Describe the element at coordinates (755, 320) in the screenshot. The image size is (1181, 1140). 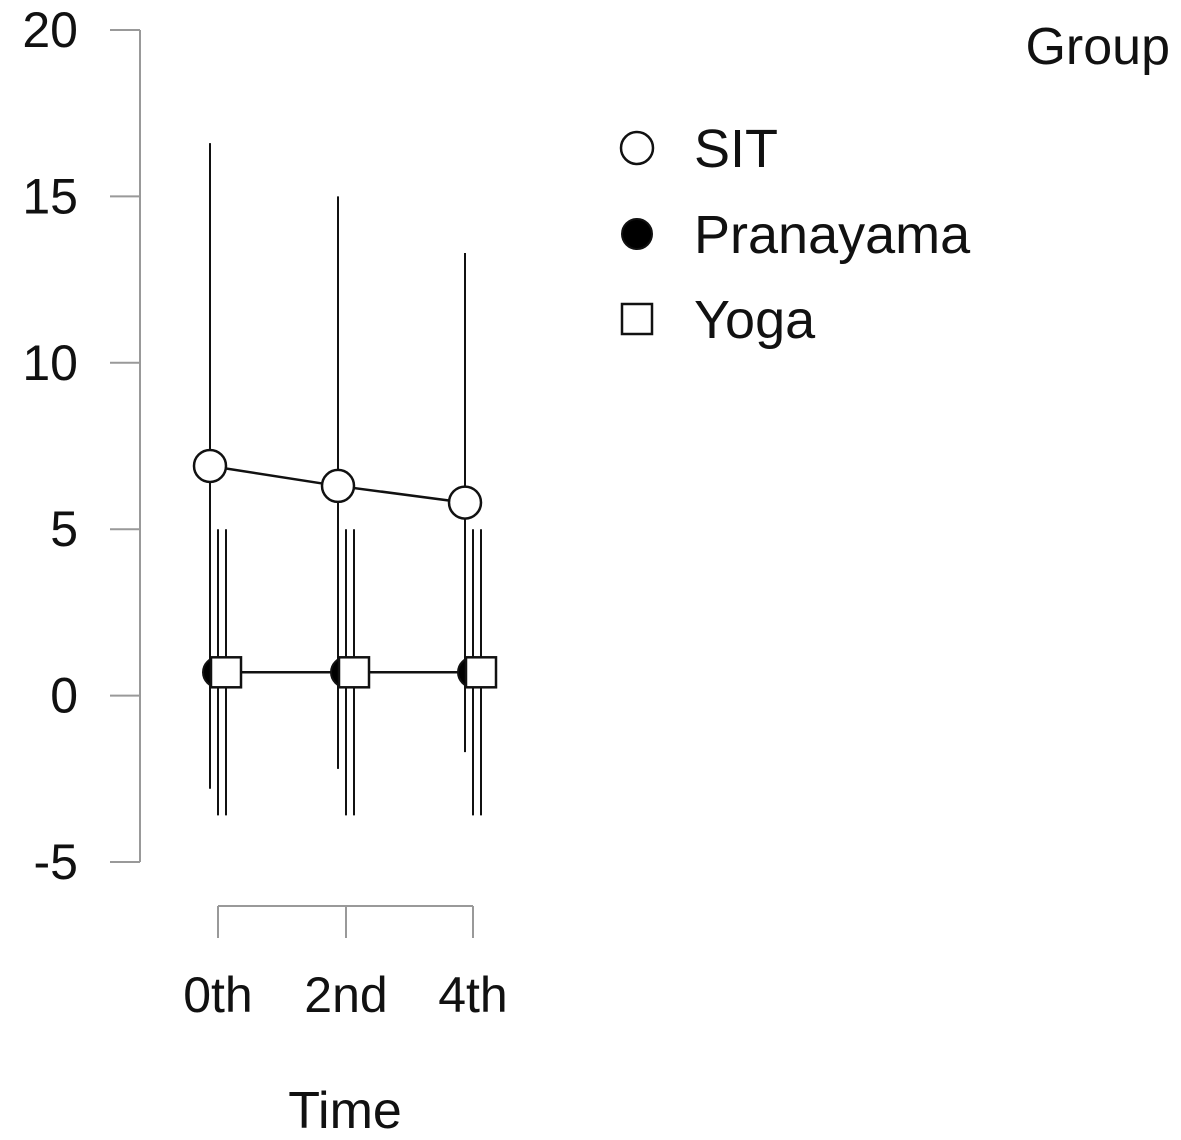
I see `legend-label-yoga: Yoga` at that location.